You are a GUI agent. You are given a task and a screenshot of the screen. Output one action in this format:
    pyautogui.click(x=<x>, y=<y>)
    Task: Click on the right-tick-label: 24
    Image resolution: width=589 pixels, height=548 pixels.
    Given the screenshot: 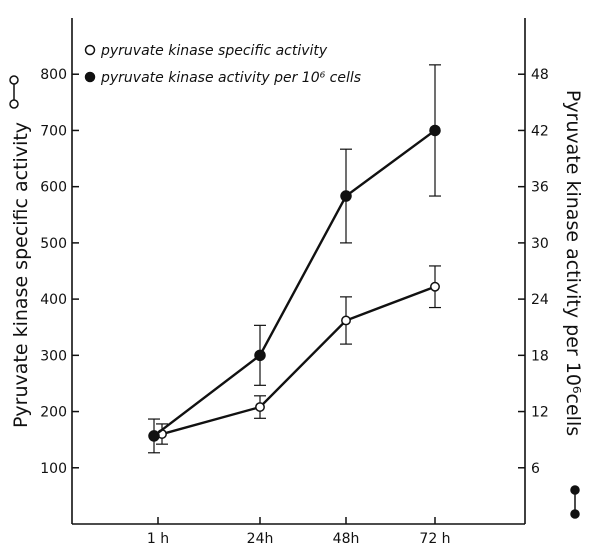 What is the action you would take?
    pyautogui.click(x=540, y=300)
    